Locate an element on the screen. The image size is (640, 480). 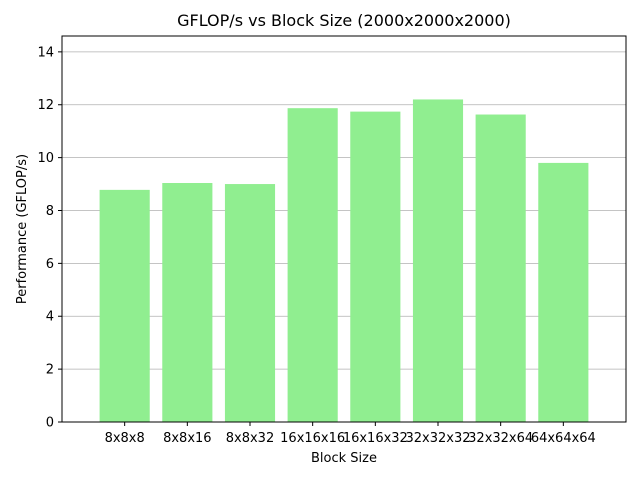
y-axis-label: Performance (GFLOP/s) is located at coordinates (22, 229).